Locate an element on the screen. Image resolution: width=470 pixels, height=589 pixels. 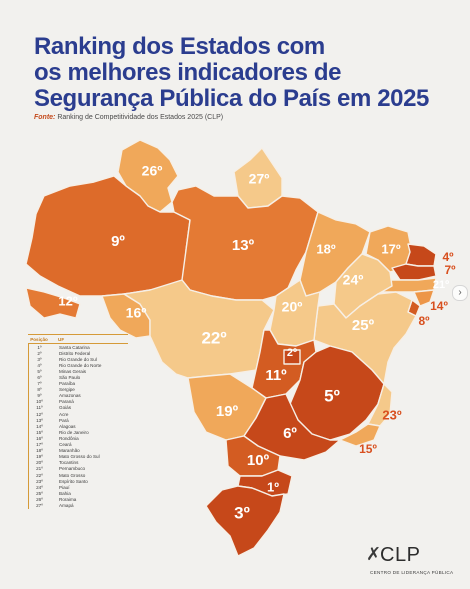
legend-row: 23º Espírito Santo is located at coordinates (78, 481).